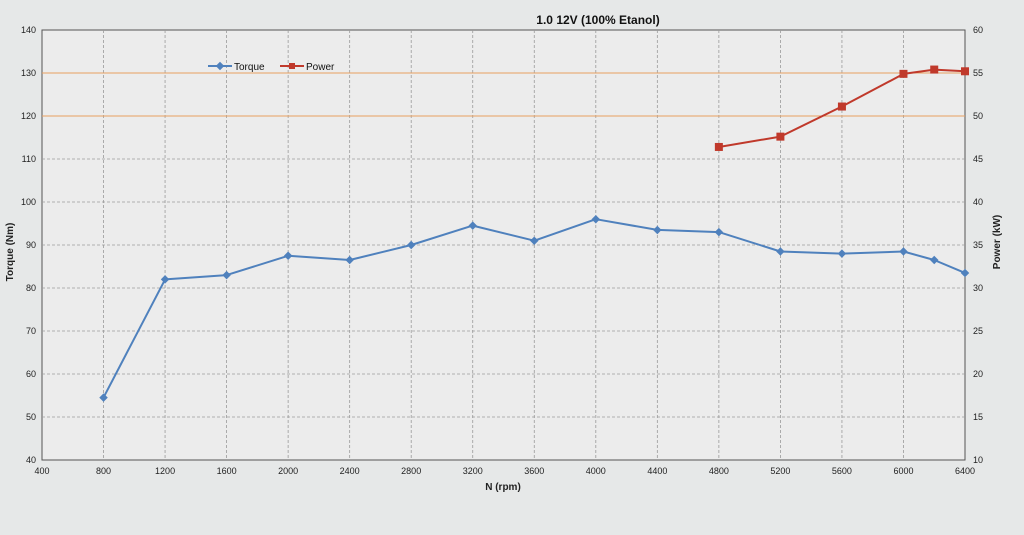 The image size is (1024, 535). Describe the element at coordinates (28, 30) in the screenshot. I see `y-left-tick-label: 140` at that location.